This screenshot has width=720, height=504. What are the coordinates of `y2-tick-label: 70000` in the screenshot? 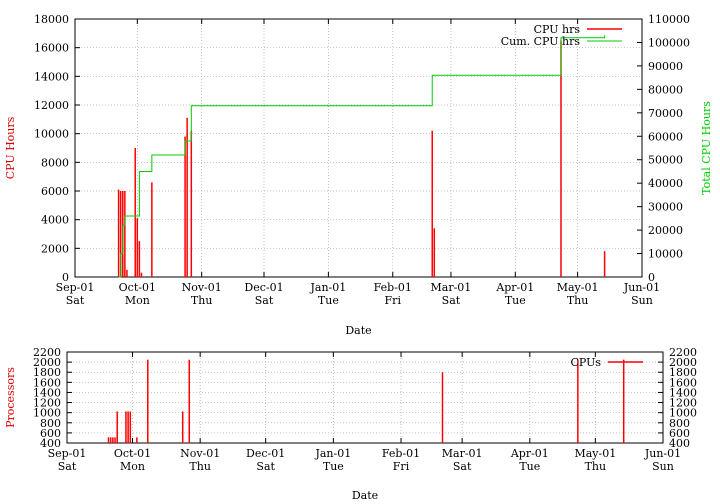 It's located at (665, 113).